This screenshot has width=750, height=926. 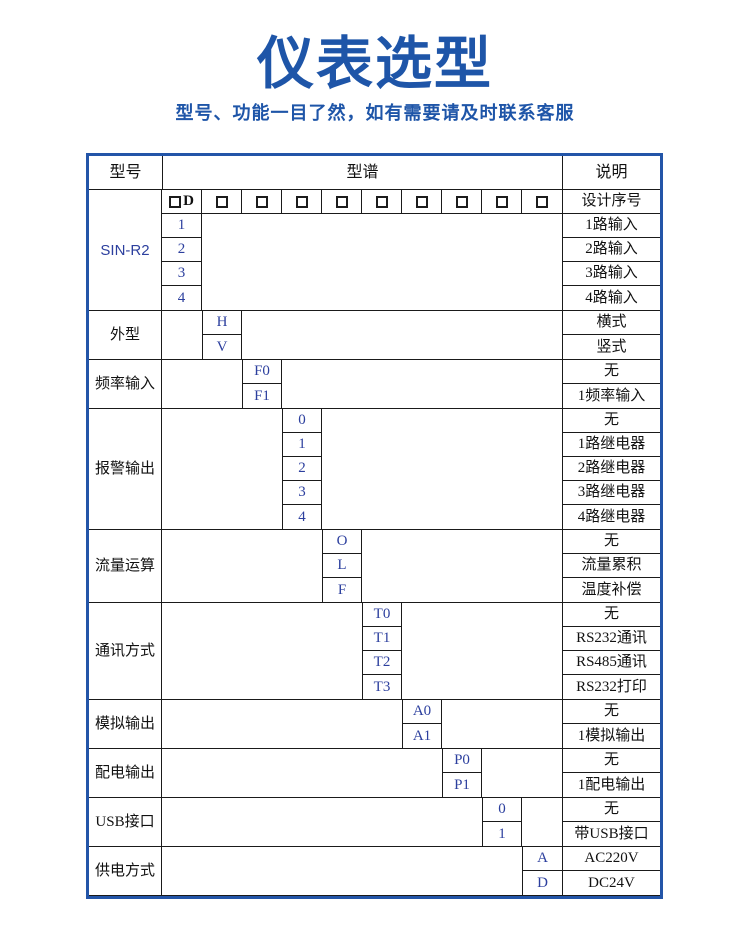 What do you see at coordinates (125, 384) in the screenshot?
I see `section-label-frequency-input: 频率输入` at bounding box center [125, 384].